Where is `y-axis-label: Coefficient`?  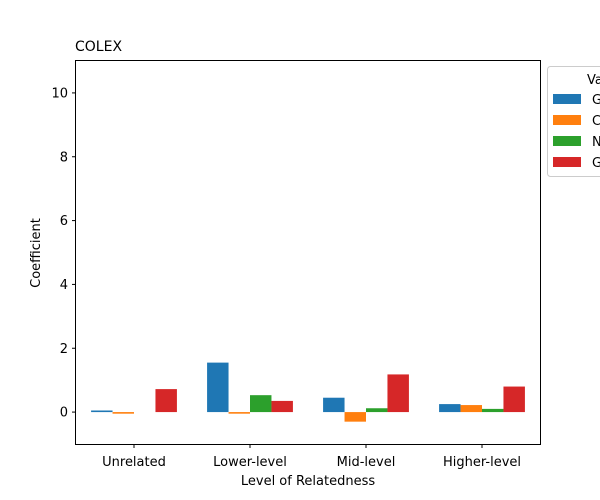
y-axis-label: Coefficient is located at coordinates (36, 253).